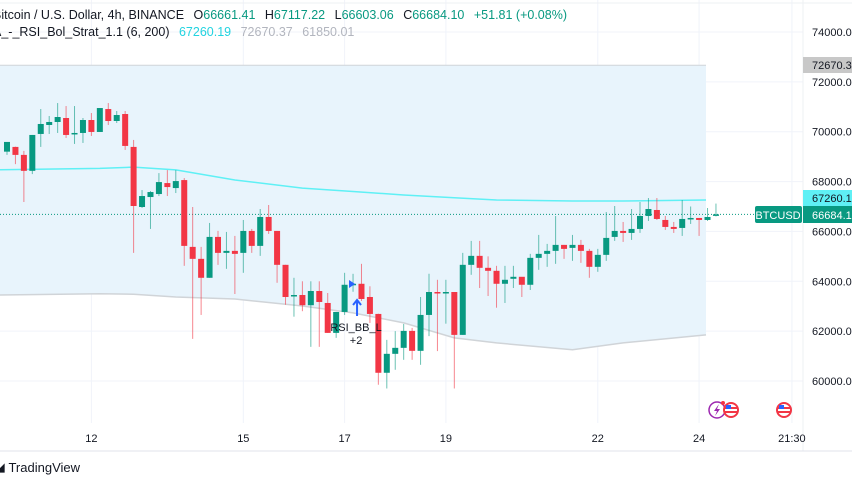 The height and width of the screenshot is (485, 852). Describe the element at coordinates (792, 439) in the screenshot. I see `time-tick-label: 21:30` at that location.